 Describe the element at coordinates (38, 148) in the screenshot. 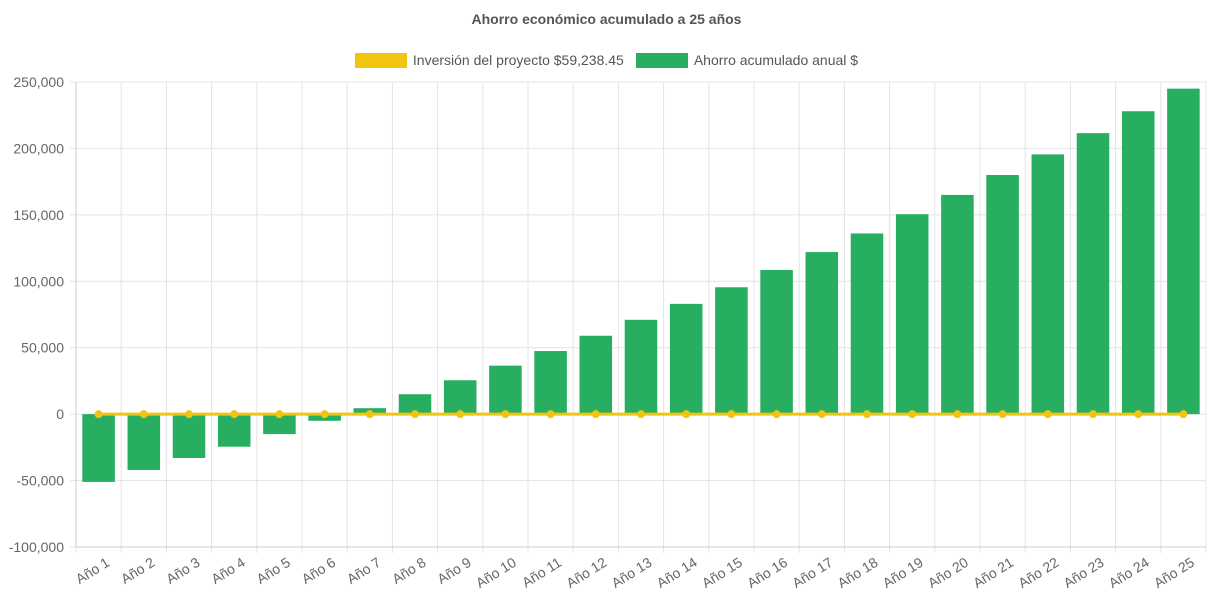

I see `y-tick-label: 200,000` at that location.